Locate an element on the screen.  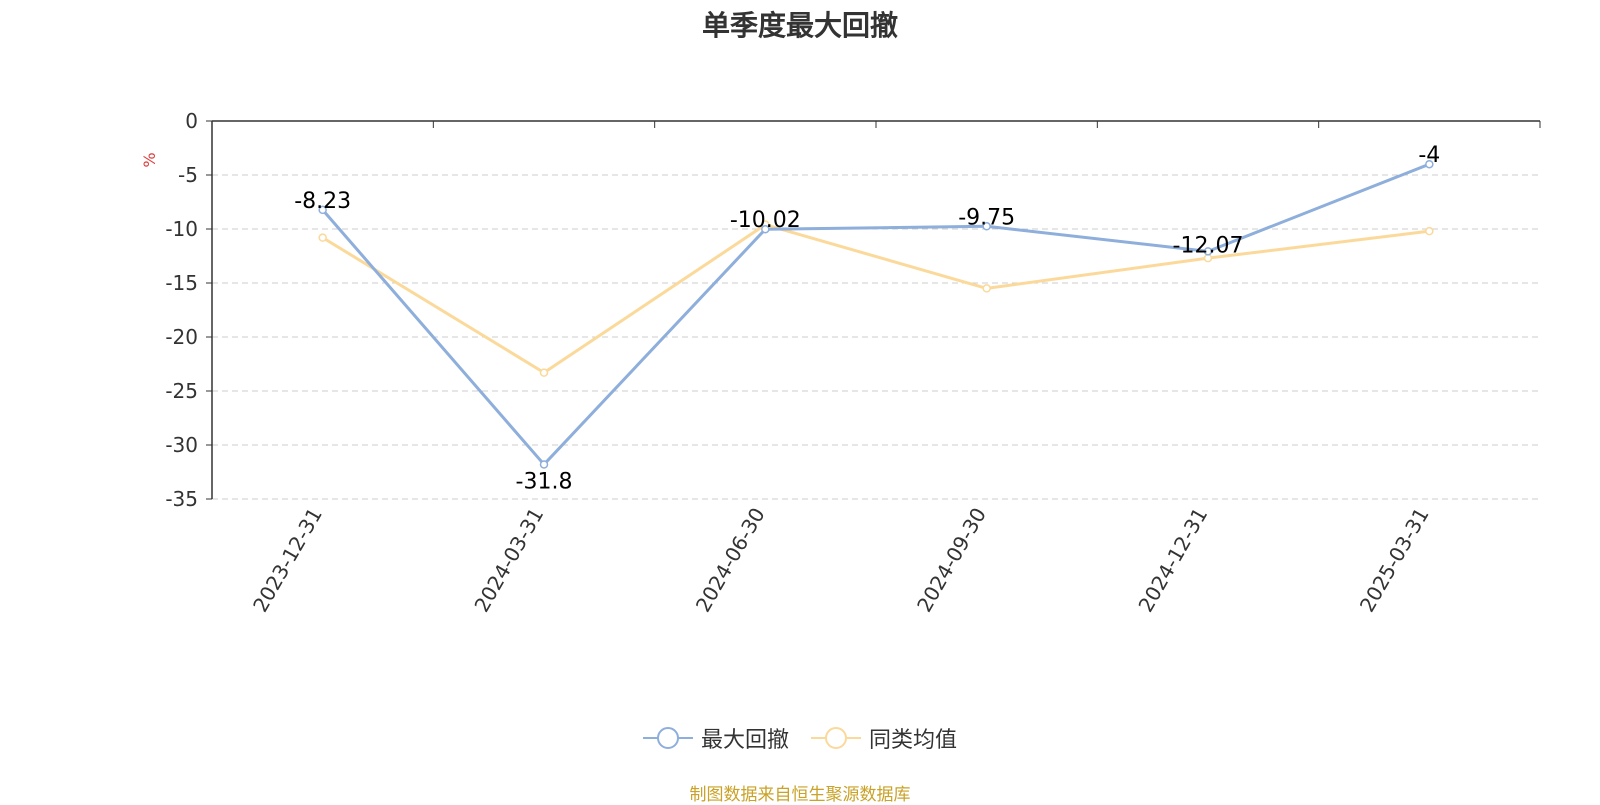
data-label: -12.07 is located at coordinates (1208, 245).